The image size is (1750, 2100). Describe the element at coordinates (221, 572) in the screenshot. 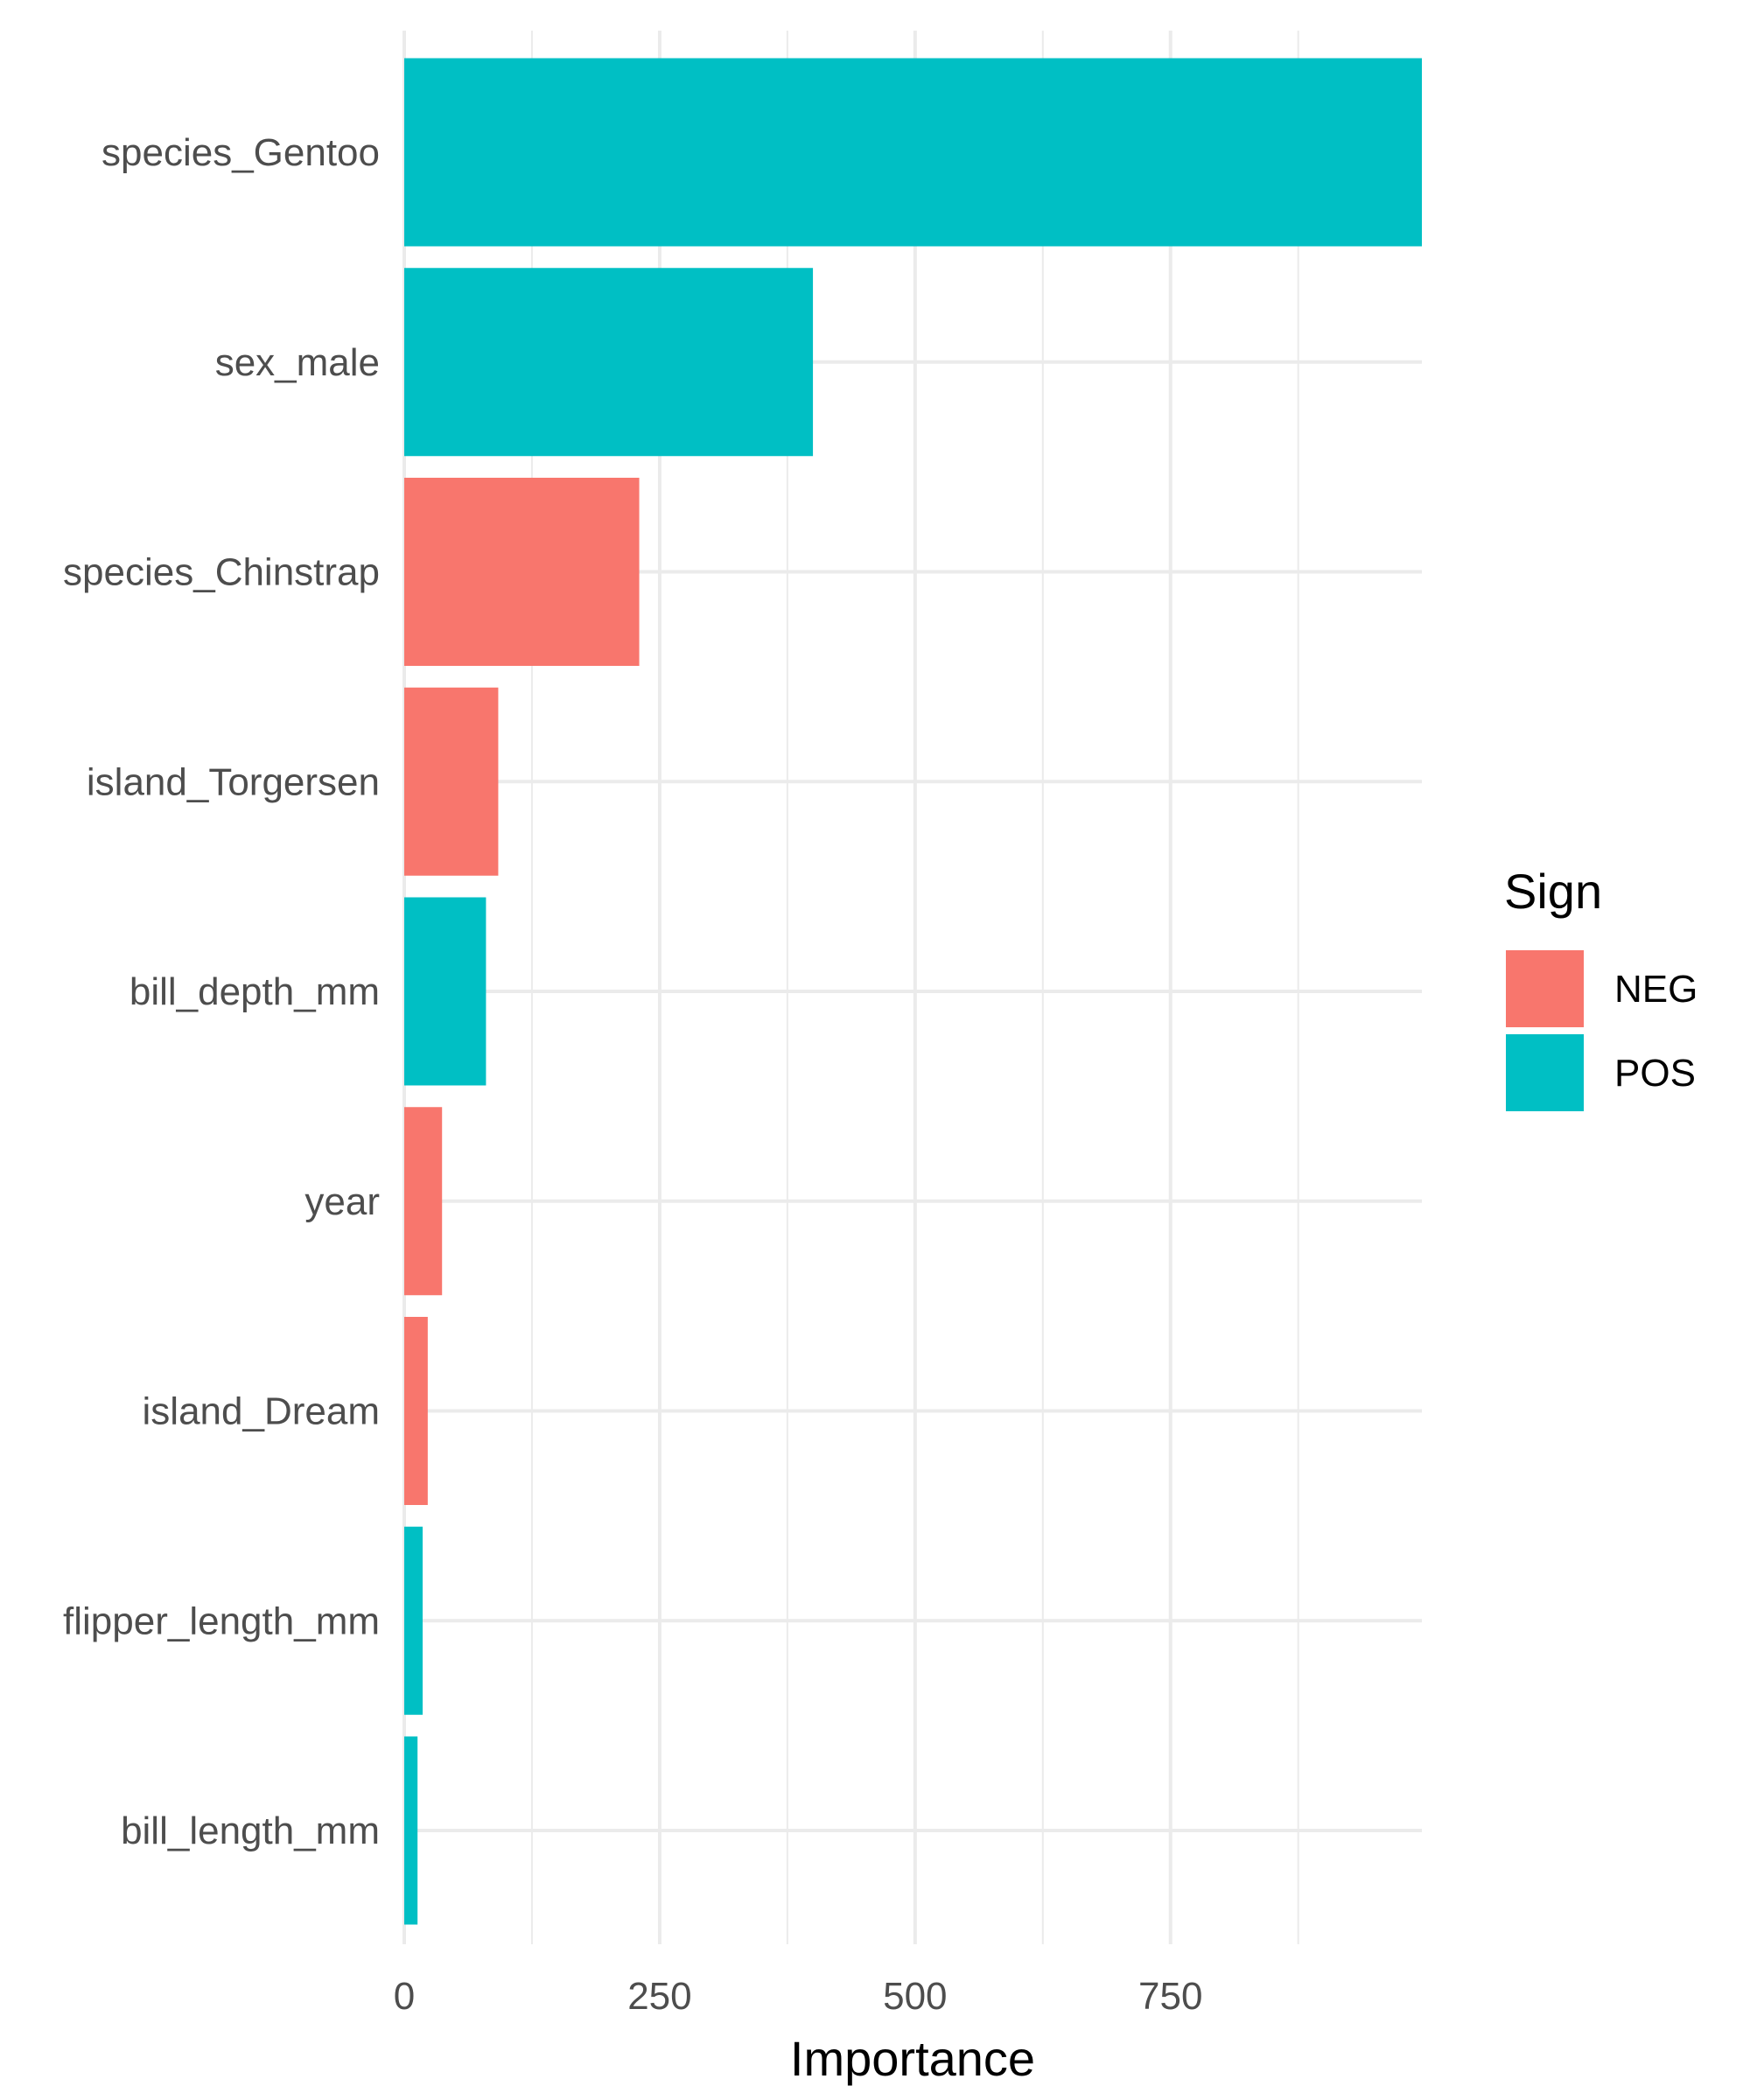

I see `y-tick-label: species_Chinstrap` at that location.